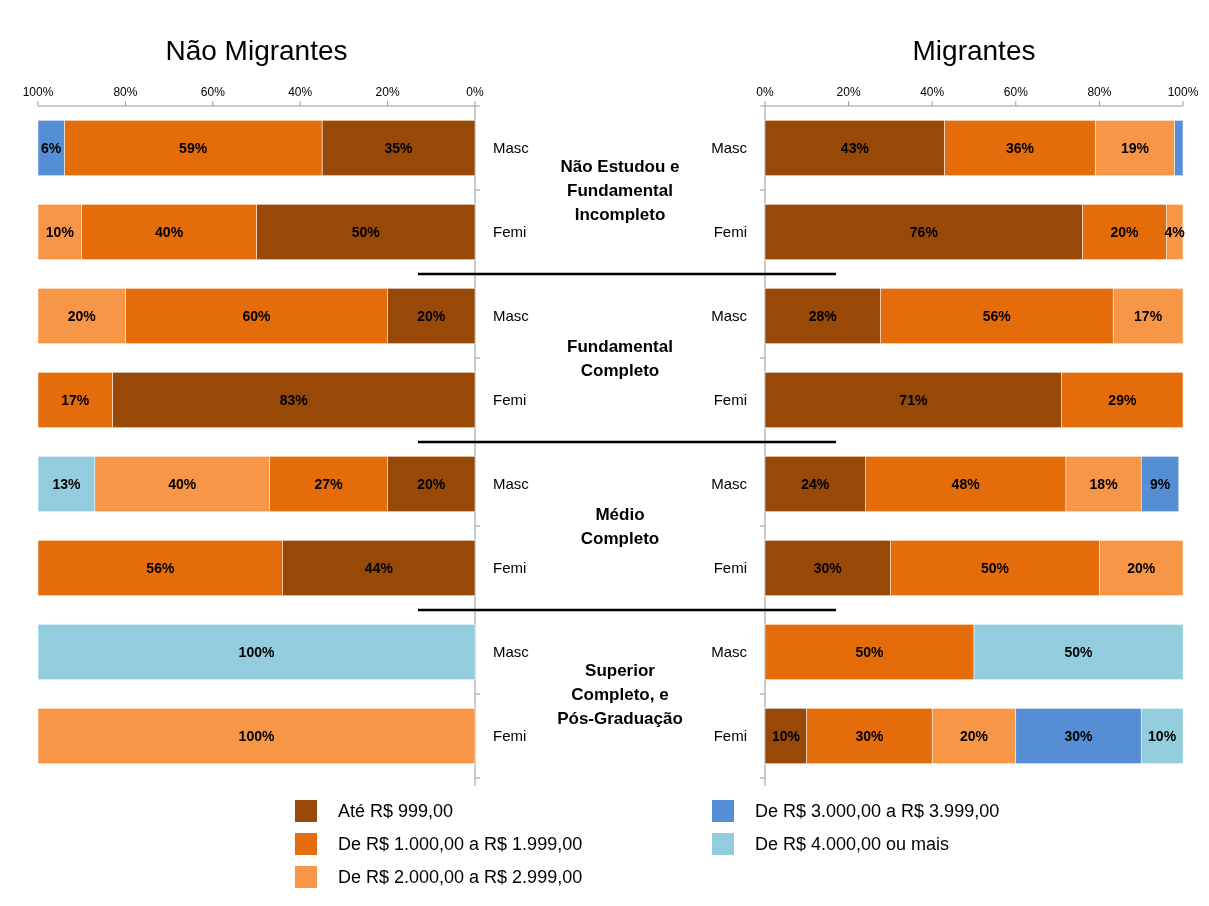 Image resolution: width=1209 pixels, height=906 pixels. What do you see at coordinates (620, 358) in the screenshot?
I see `text: Fundamental Completo` at bounding box center [620, 358].